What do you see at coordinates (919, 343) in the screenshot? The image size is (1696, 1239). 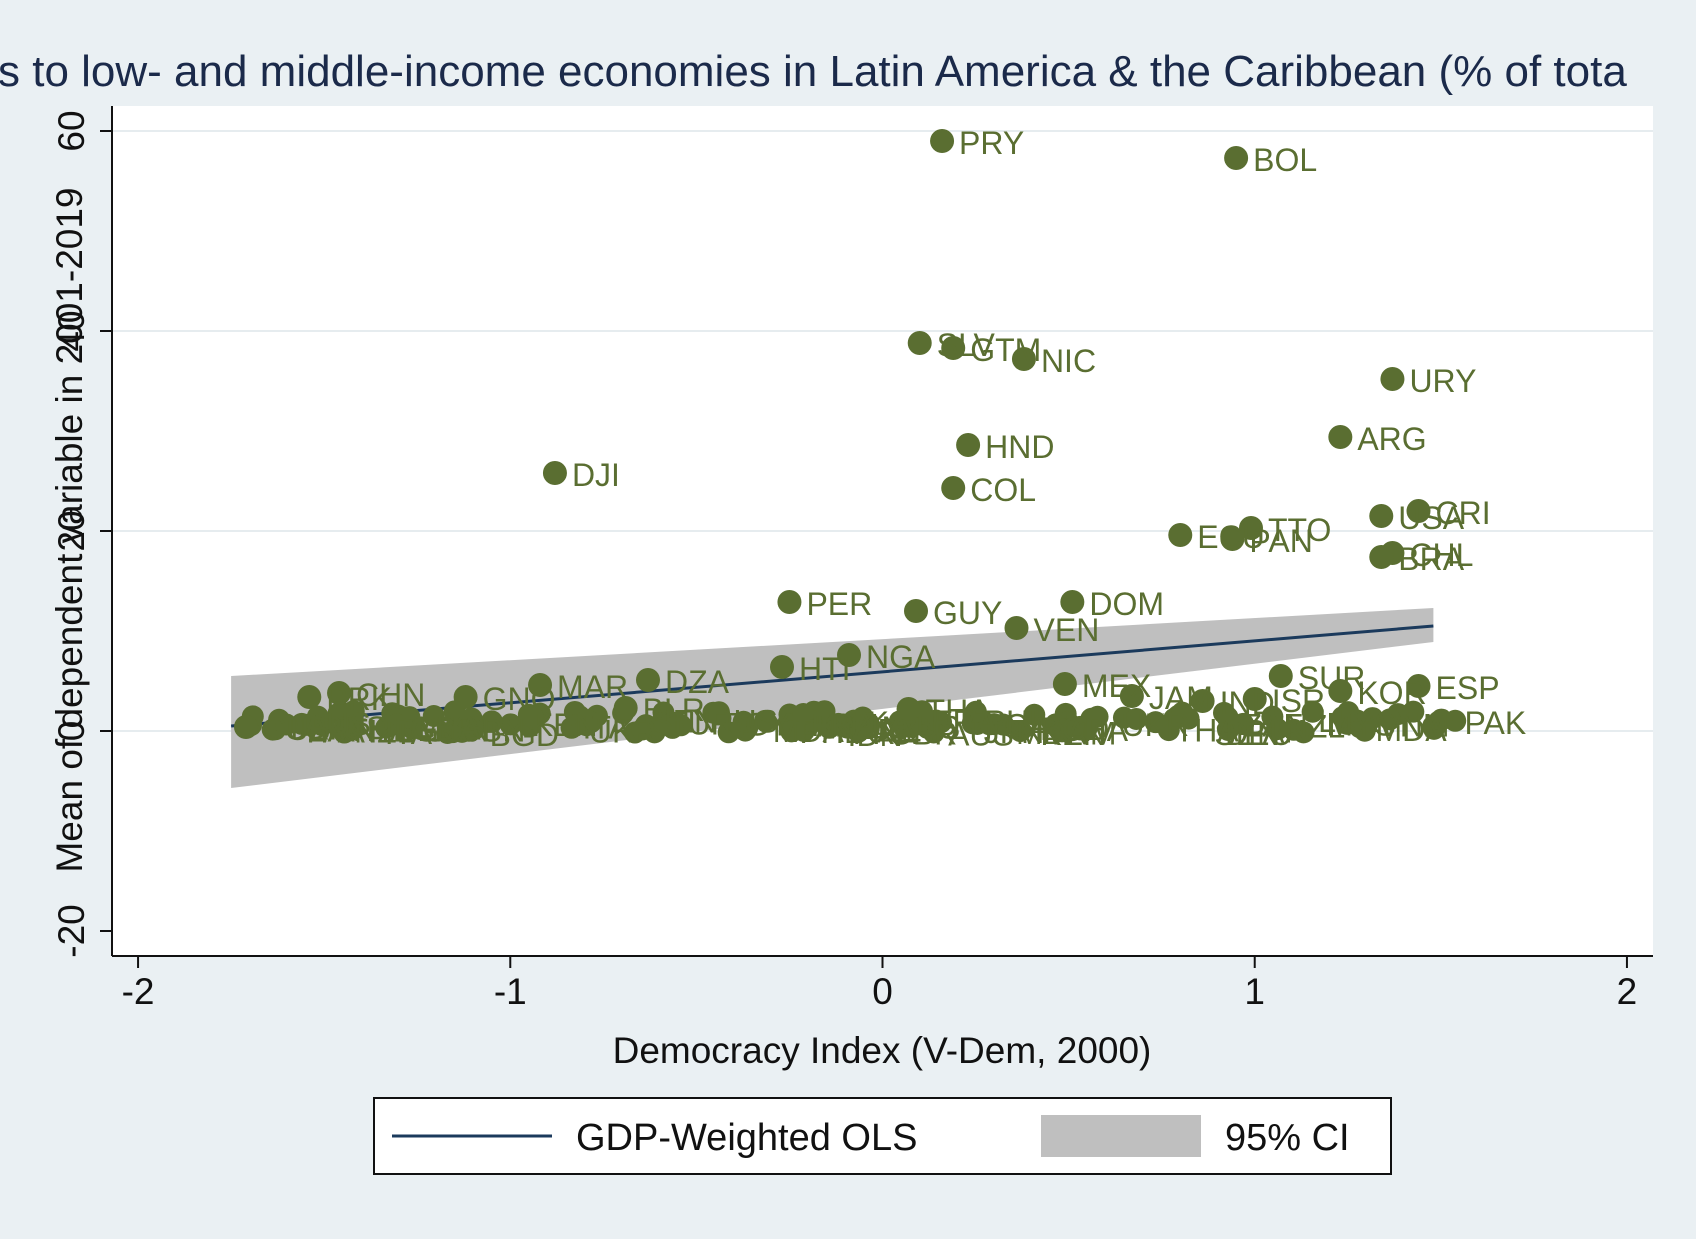 I see `data-point-slv` at bounding box center [919, 343].